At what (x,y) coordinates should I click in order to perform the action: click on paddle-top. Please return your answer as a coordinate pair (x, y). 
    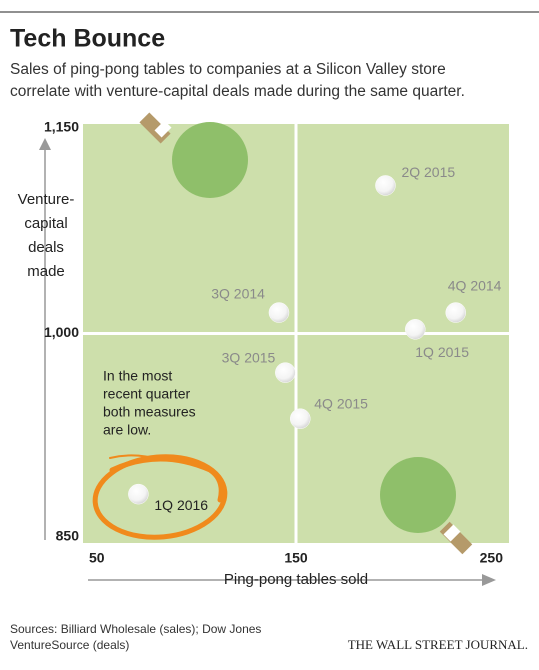
    Looking at the image, I should click on (193, 155).